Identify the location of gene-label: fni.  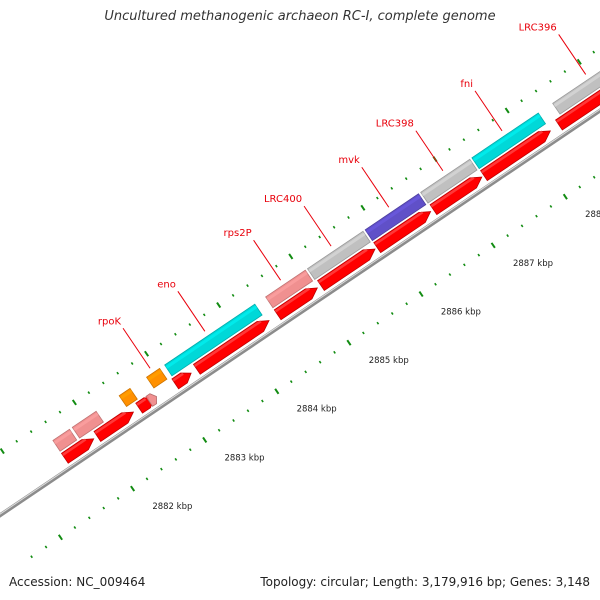
(466, 84).